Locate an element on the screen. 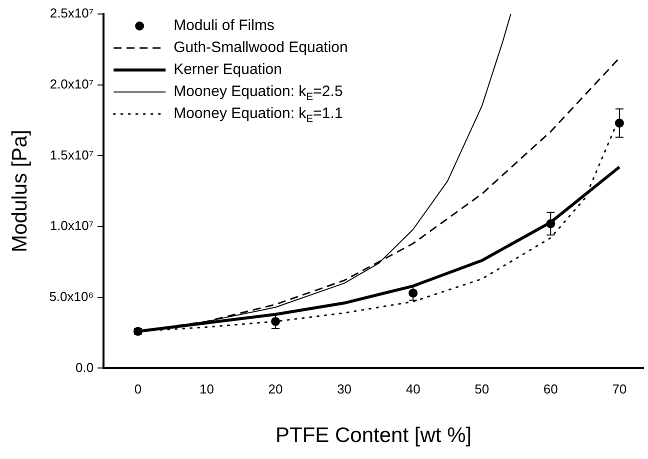  y-tick-label: 0.0 is located at coordinates (85, 367).